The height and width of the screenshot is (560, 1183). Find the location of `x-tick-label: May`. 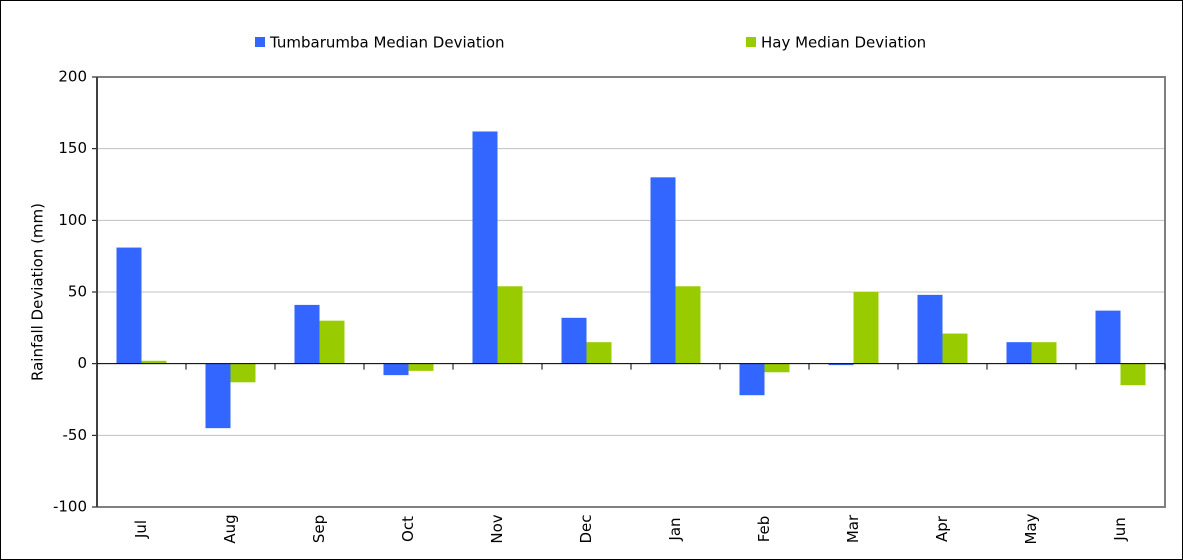

x-tick-label: May is located at coordinates (1031, 528).